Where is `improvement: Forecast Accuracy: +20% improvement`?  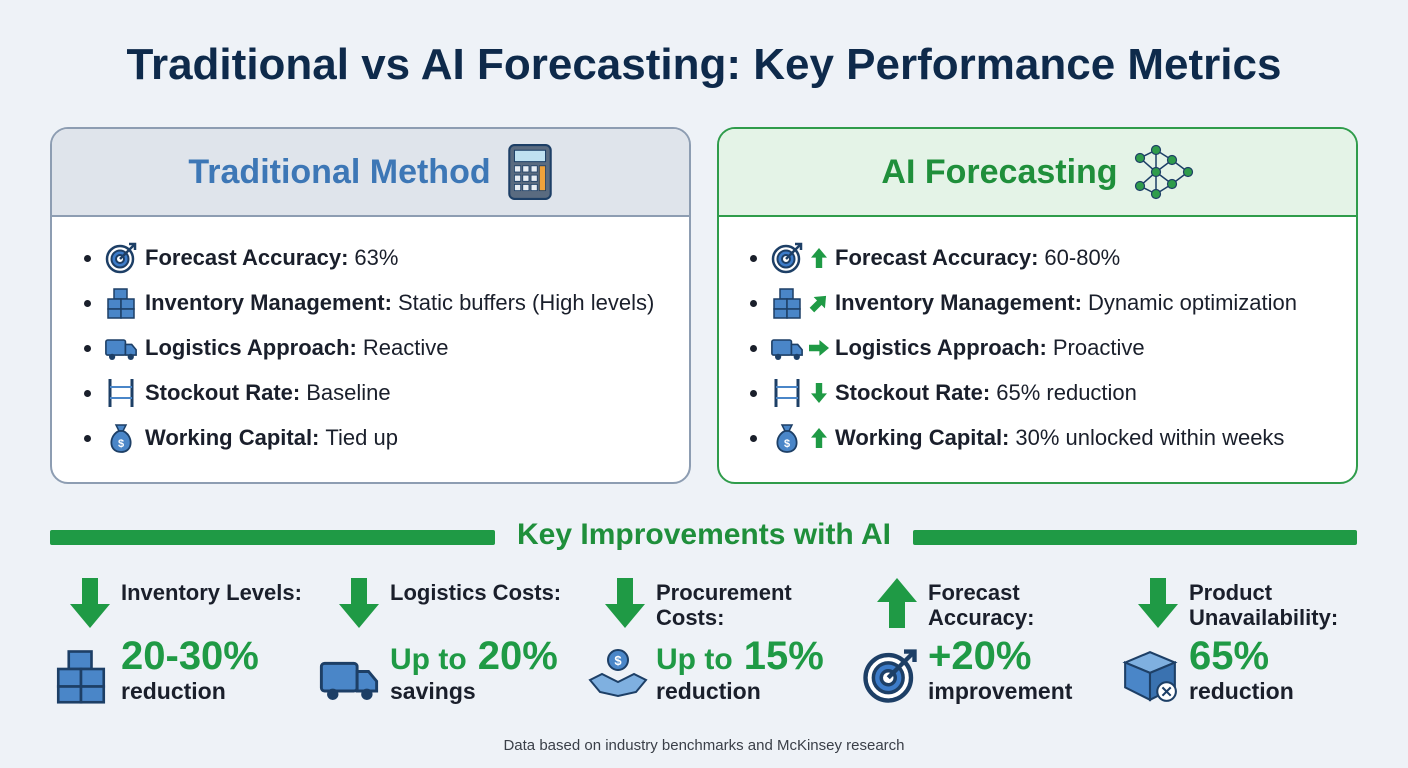
improvement: Forecast Accuracy: +20% improvement is located at coordinates (994, 643).